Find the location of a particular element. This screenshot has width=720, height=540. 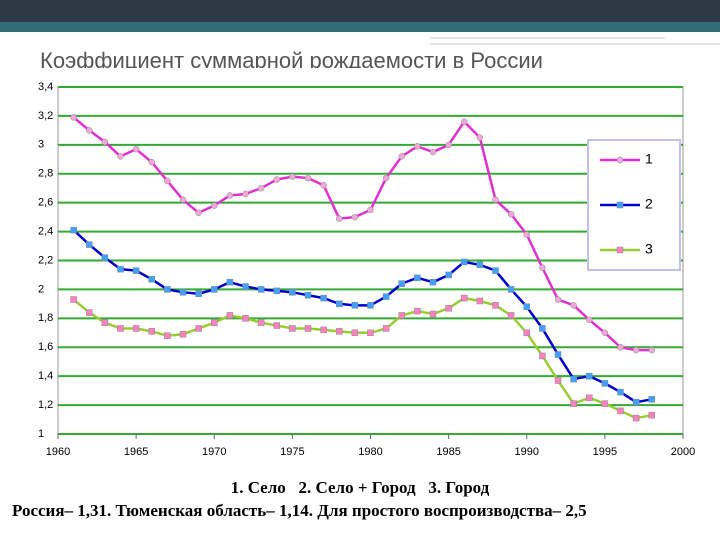

y-tick-label: 1 is located at coordinates (41, 434).